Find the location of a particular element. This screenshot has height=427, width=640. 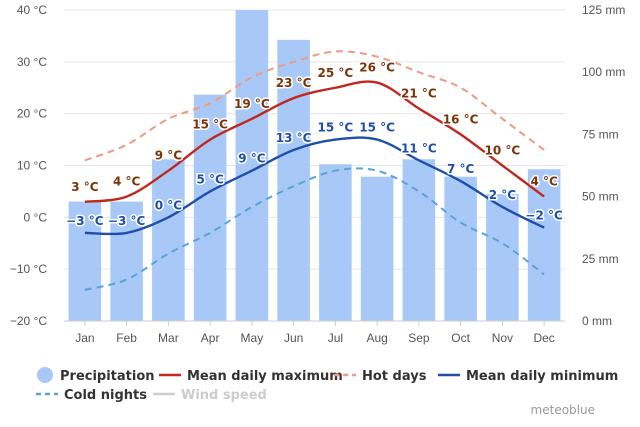

max-temp-label: 19 °C is located at coordinates (252, 104).